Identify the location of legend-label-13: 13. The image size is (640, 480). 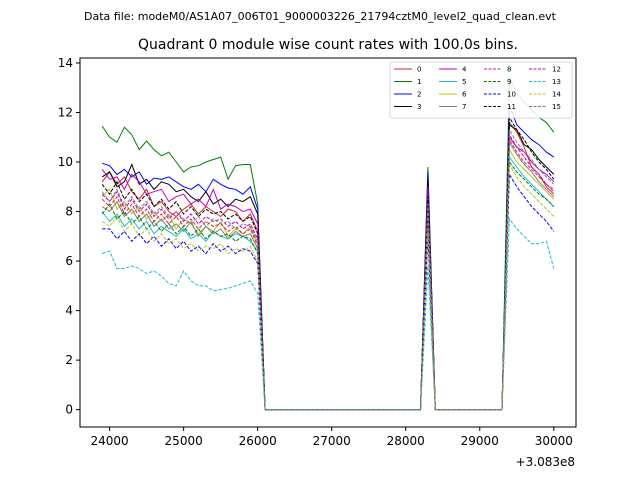
(556, 82).